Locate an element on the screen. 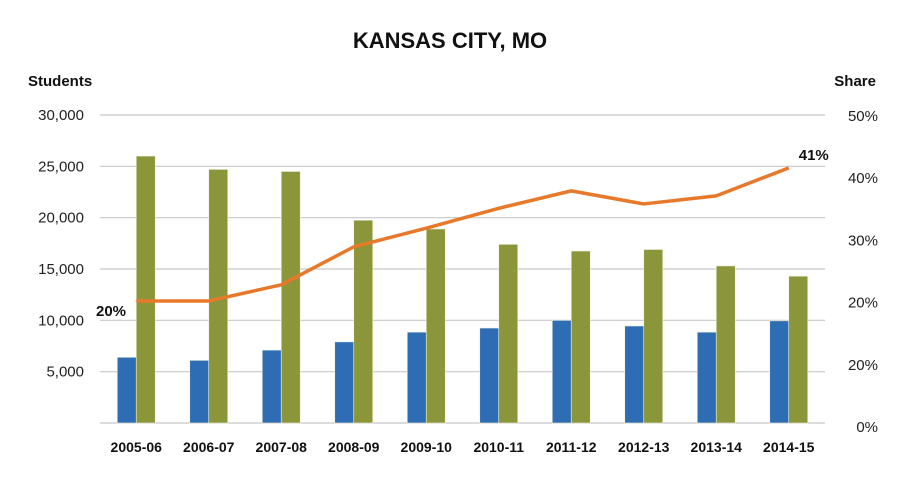 This screenshot has width=900, height=500. x-tick-label: 2014-15 is located at coordinates (789, 447).